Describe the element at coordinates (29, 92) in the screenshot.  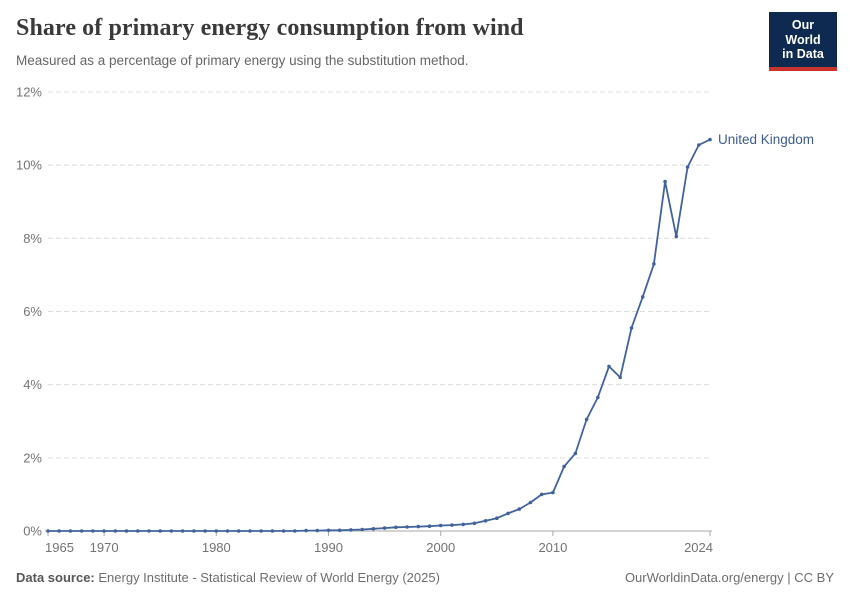
I see `y-tick-label: 12%` at that location.